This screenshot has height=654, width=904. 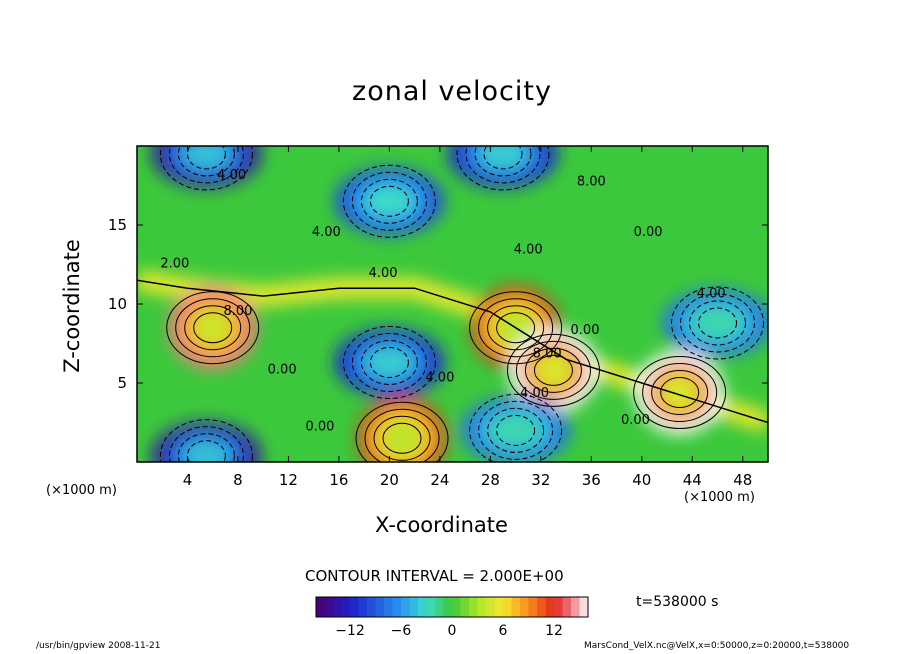 What do you see at coordinates (441, 525) in the screenshot?
I see `x-axis-label: X-coordinate` at bounding box center [441, 525].